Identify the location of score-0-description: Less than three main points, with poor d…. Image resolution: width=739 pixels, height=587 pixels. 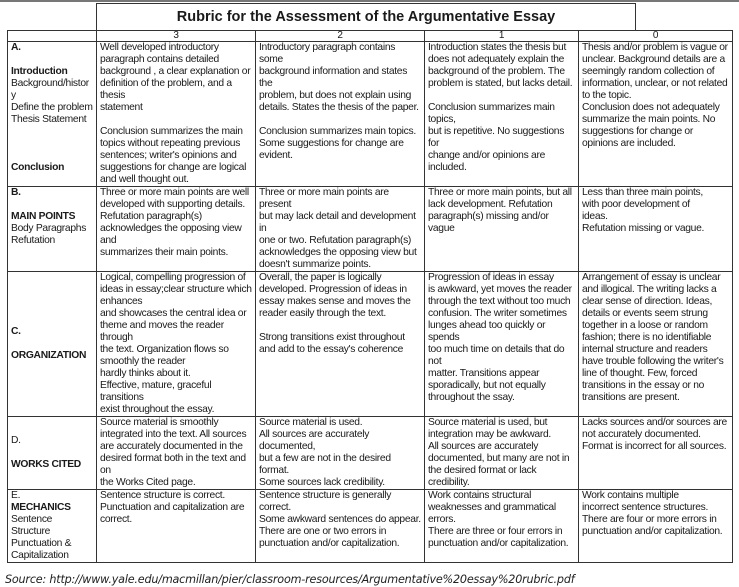
(655, 229).